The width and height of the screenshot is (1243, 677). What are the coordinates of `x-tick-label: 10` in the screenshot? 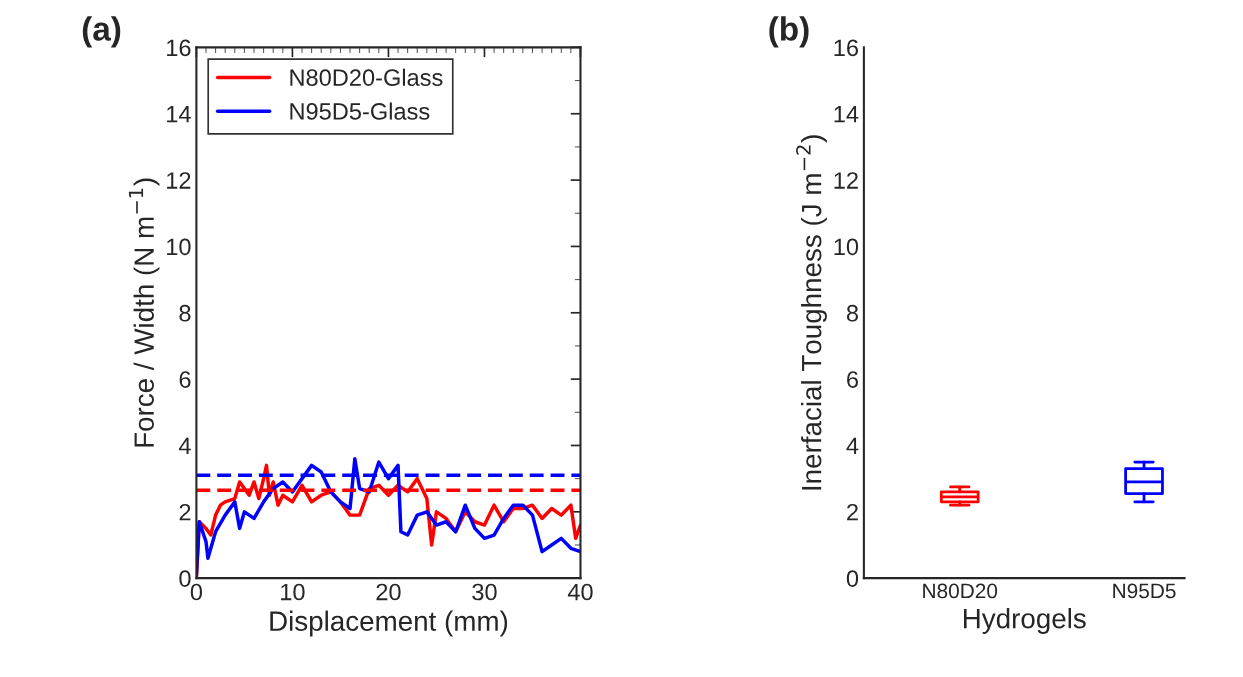 It's located at (293, 592).